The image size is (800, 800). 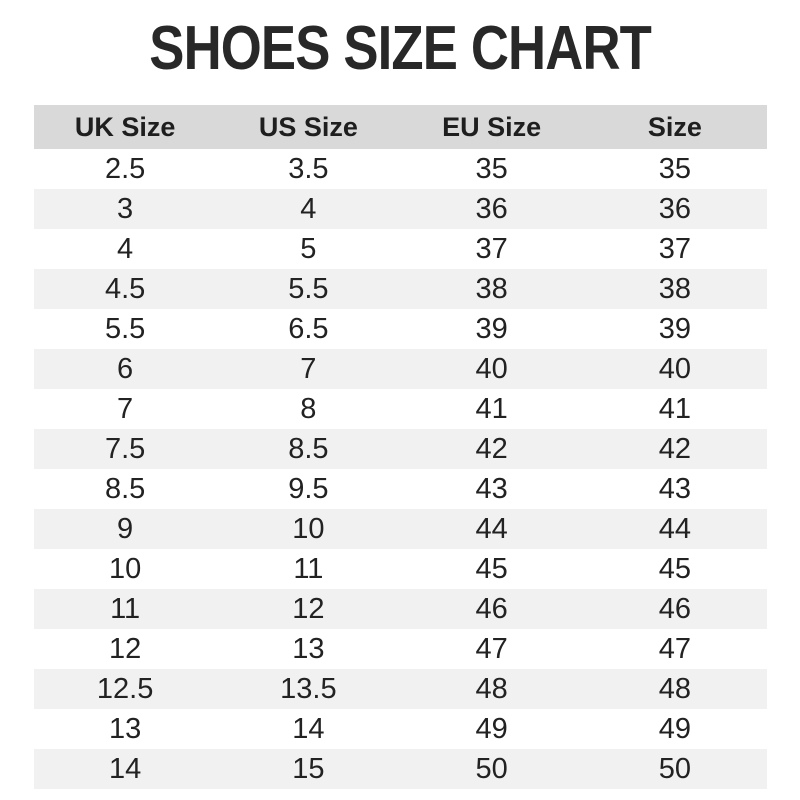 I want to click on table-row: 4.5 5.5 38 38, so click(x=400, y=289).